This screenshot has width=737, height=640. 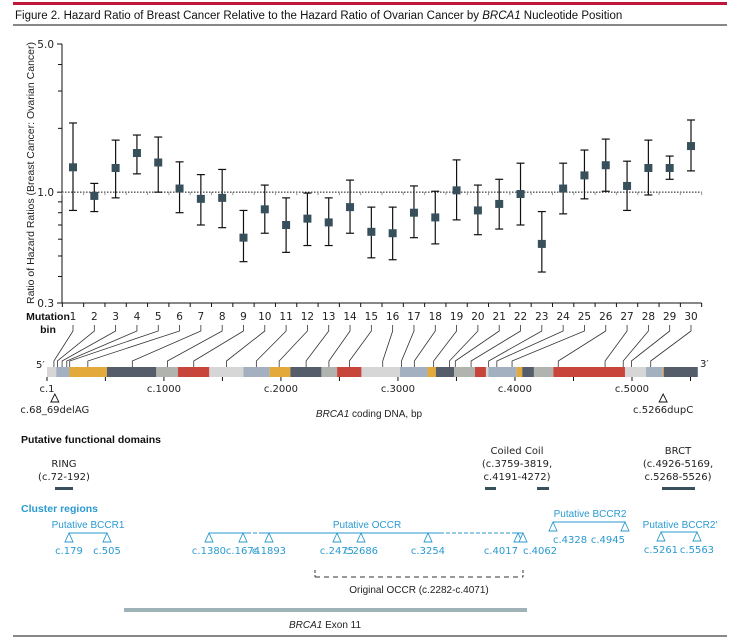 What do you see at coordinates (164, 389) in the screenshot?
I see `gene-tick-label: c.1000` at bounding box center [164, 389].